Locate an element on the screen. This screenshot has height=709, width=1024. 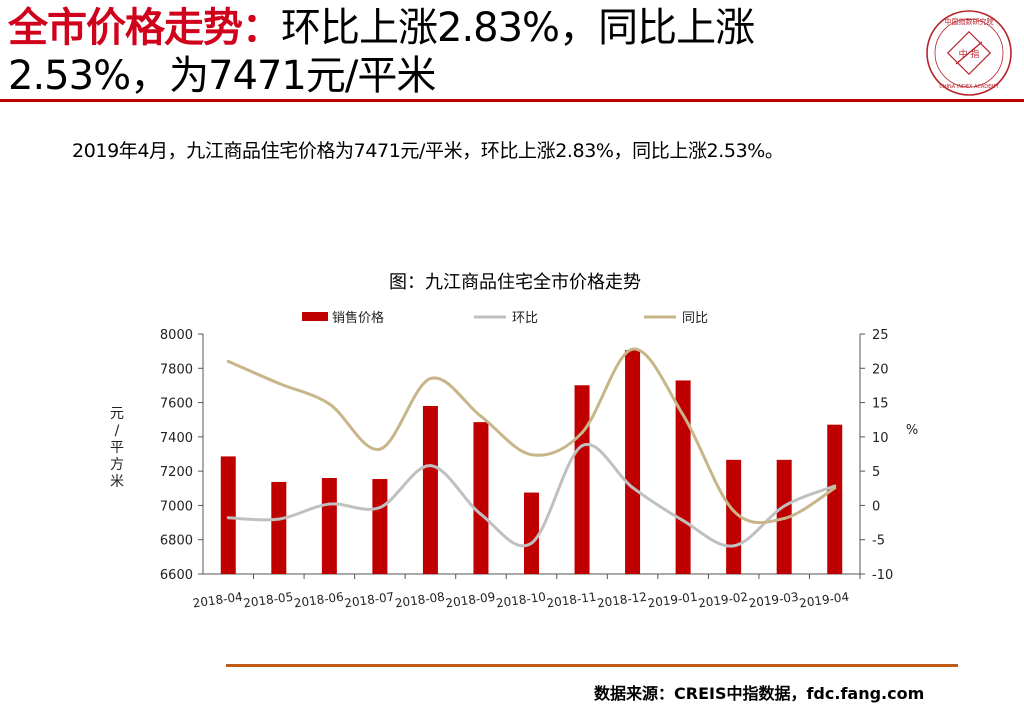
logo-english: CHINA INDEX ACADEMY is located at coordinates (969, 87).